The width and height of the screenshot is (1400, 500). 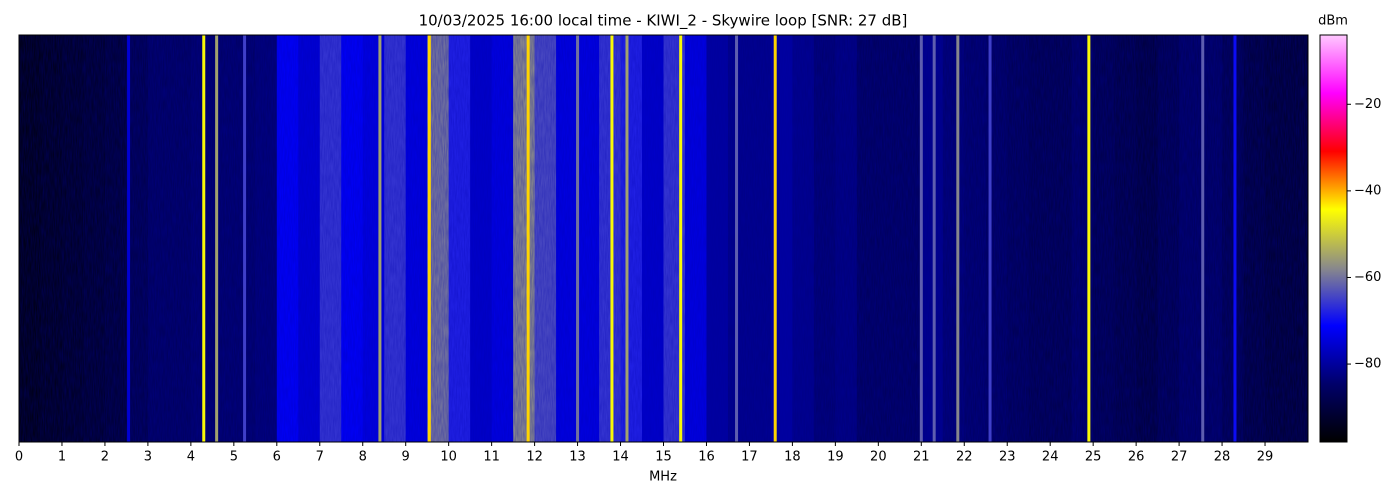 I want to click on x-tick-label: 17, so click(x=749, y=457).